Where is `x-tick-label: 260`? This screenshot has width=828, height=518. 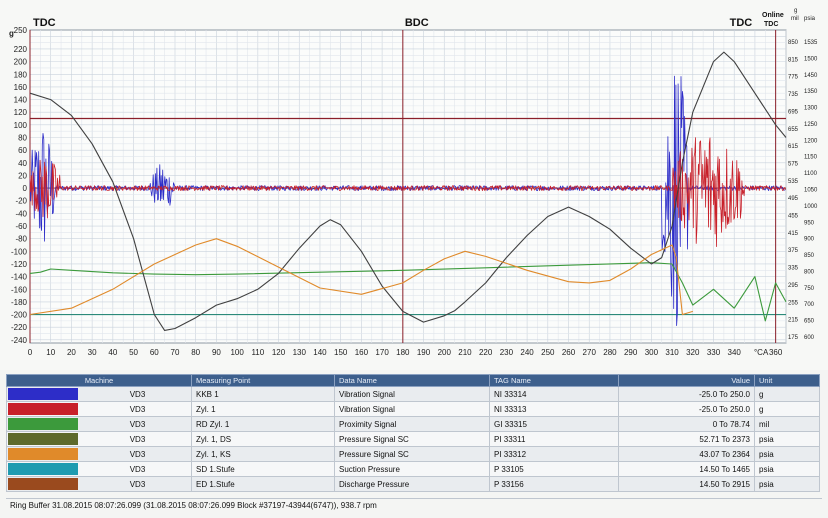 x-tick-label: 260 is located at coordinates (569, 352).